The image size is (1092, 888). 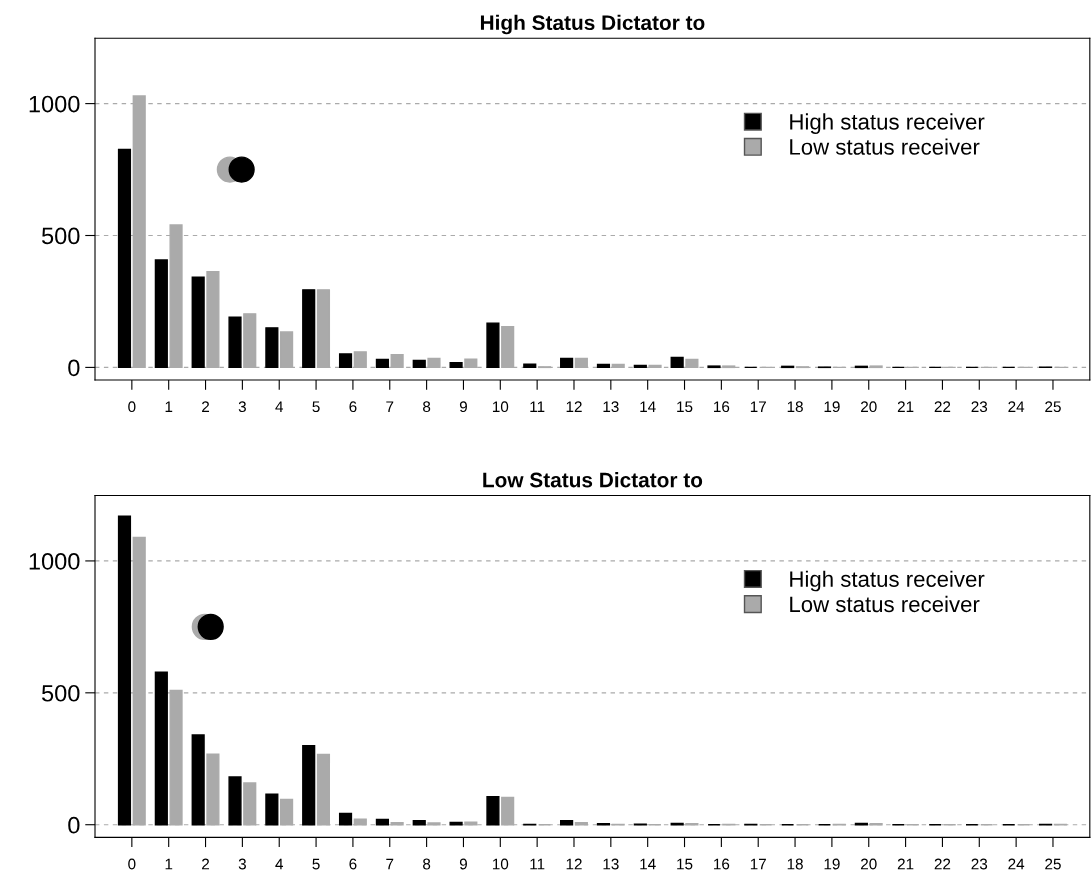 What do you see at coordinates (593, 480) in the screenshot?
I see `chart-title: Low Status Dictator to` at bounding box center [593, 480].